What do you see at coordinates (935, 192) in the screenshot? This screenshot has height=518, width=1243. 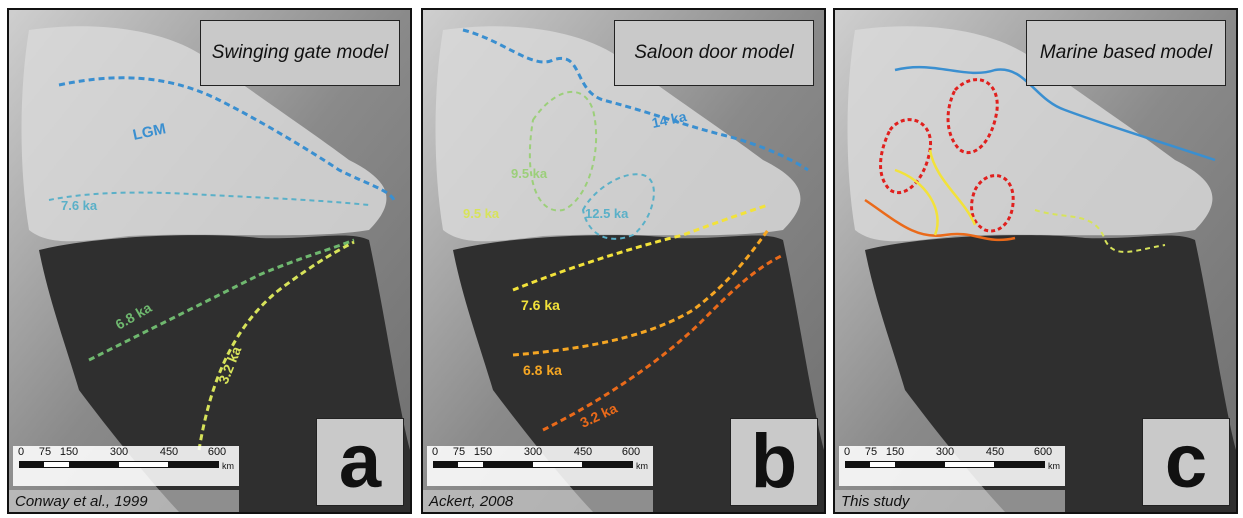 I see `yellow-lines` at bounding box center [935, 192].